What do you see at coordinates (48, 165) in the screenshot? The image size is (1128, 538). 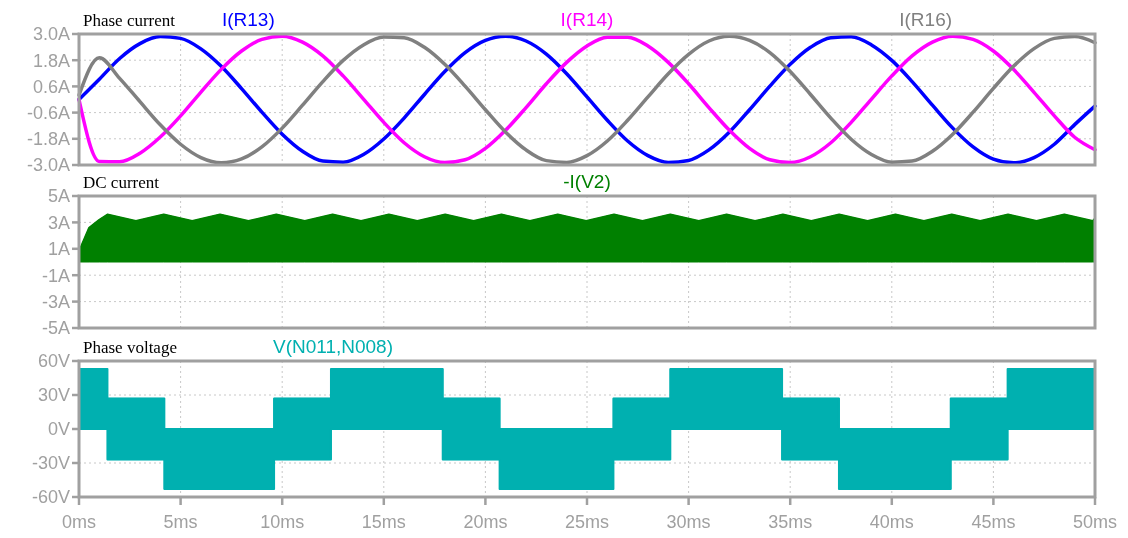 I see `y-tick-label: -3.0A` at bounding box center [48, 165].